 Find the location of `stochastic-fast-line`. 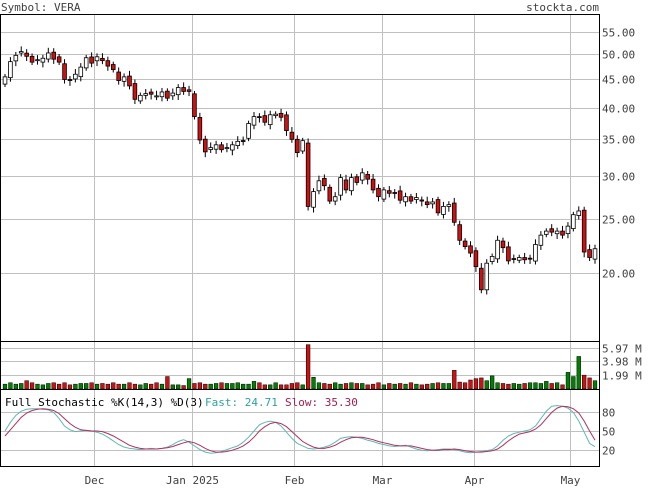

stochastic-fast-line is located at coordinates (300, 429).